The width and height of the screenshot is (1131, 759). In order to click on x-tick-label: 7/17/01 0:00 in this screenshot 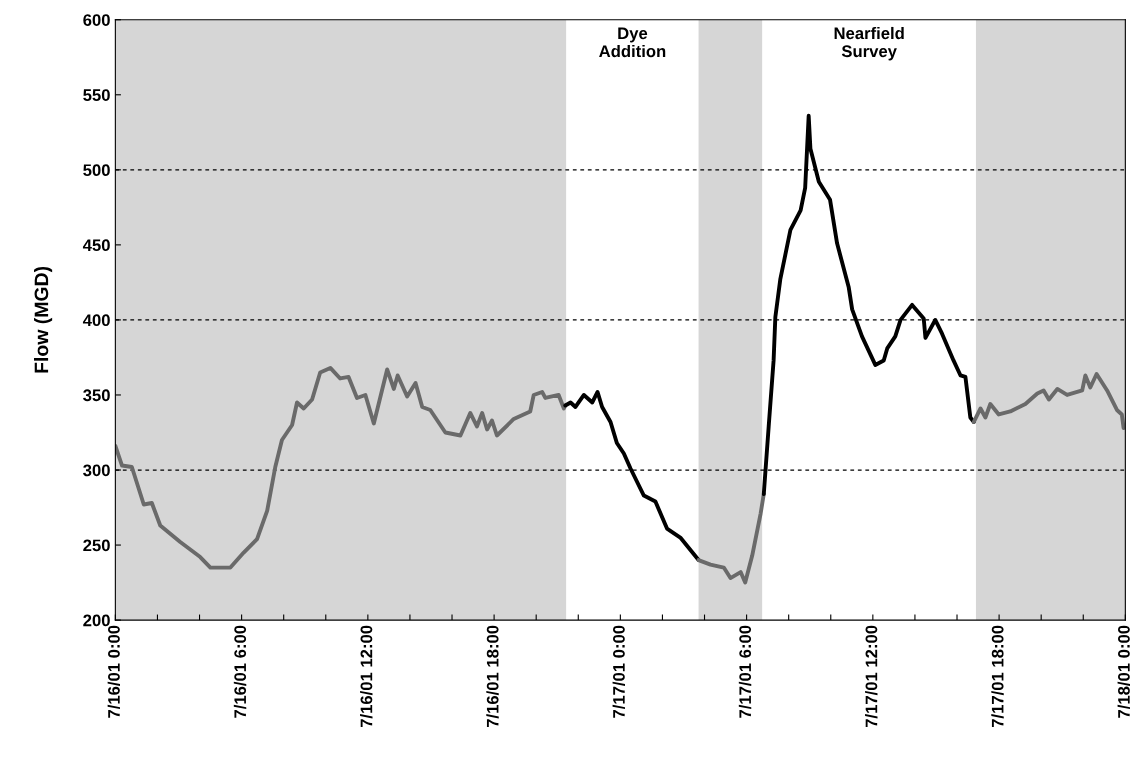, I will do `click(618, 671)`.